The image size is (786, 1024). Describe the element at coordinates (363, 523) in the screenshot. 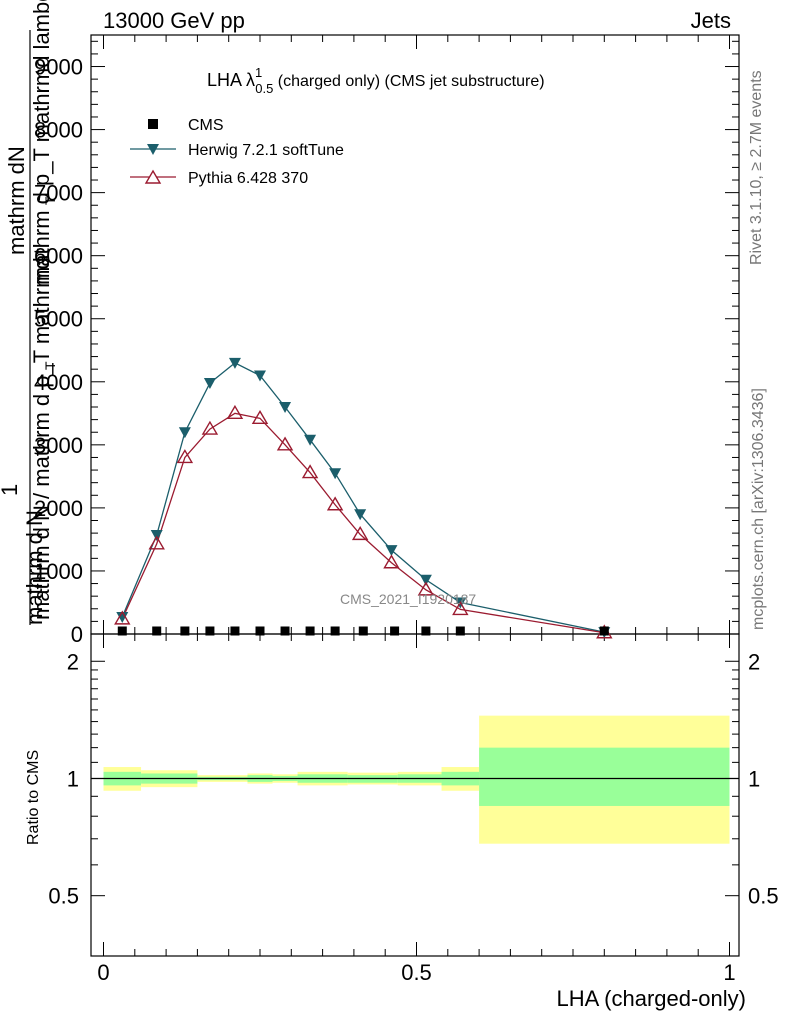

I see `pythia-line` at that location.